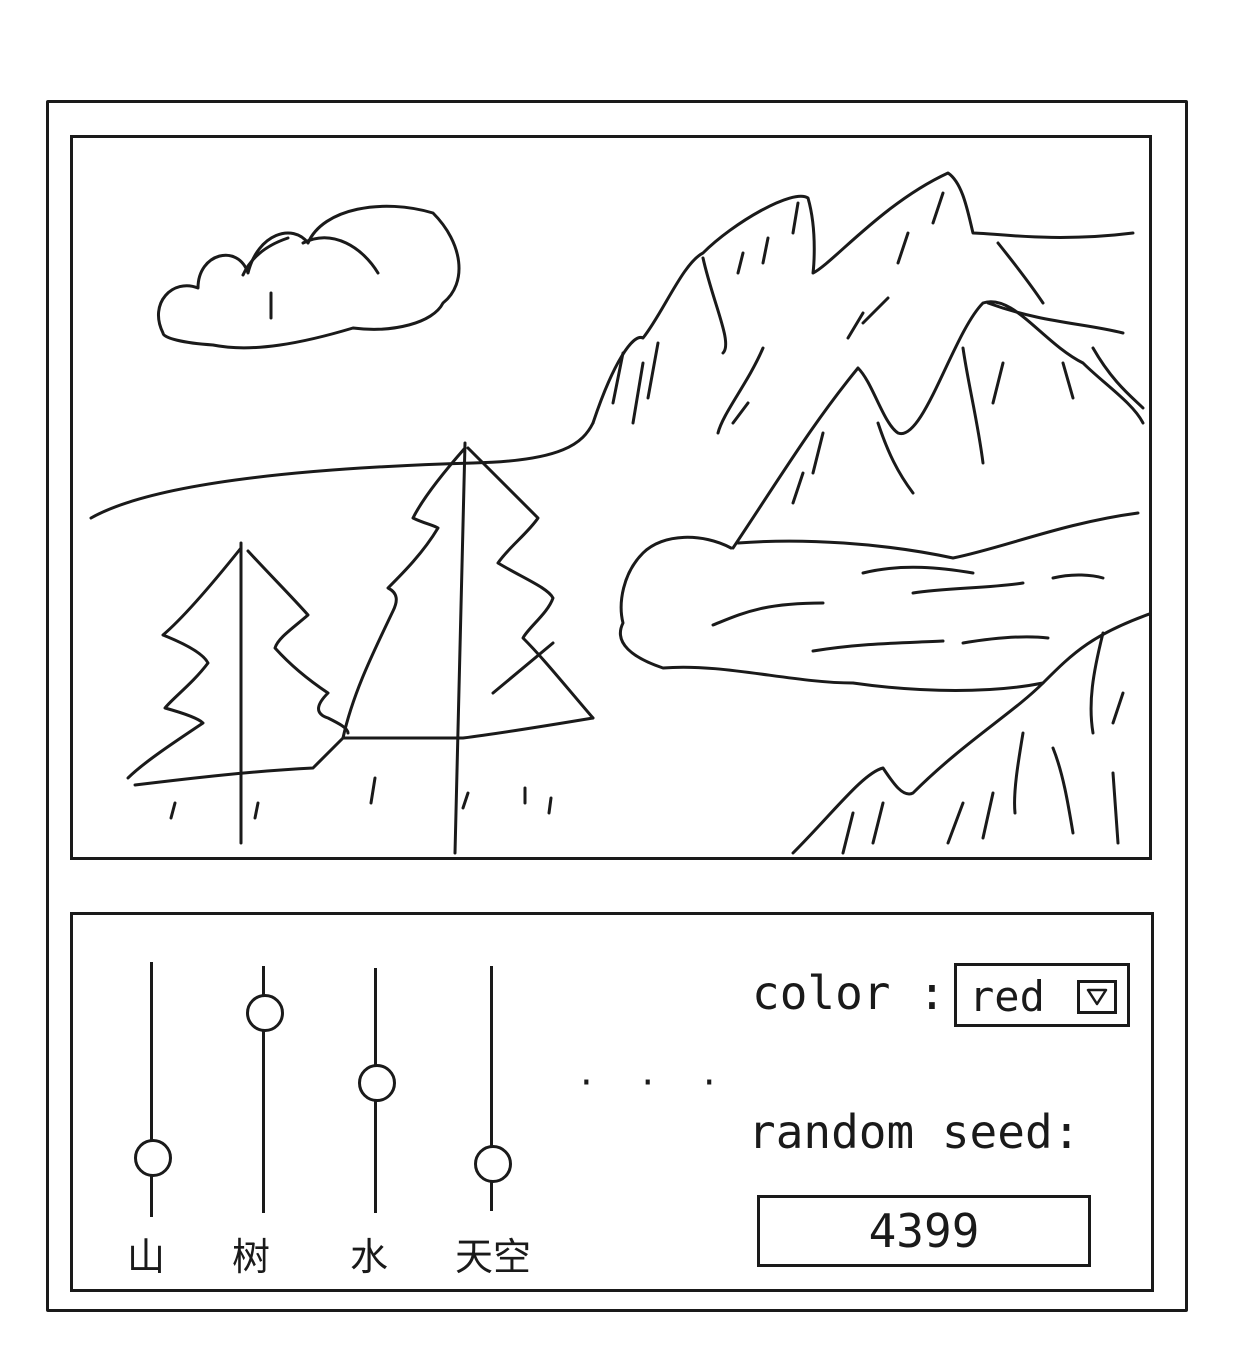 The image size is (1243, 1371). I want to click on ground-line, so click(364, 751).